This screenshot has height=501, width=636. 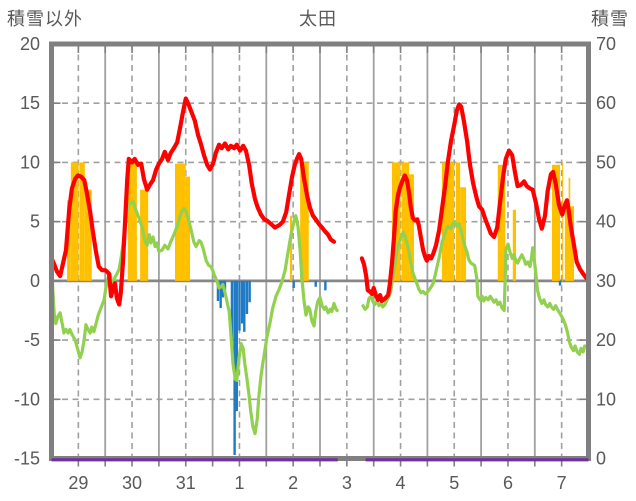 What do you see at coordinates (27, 459) in the screenshot?
I see `left-axis-tick-label: -15` at bounding box center [27, 459].